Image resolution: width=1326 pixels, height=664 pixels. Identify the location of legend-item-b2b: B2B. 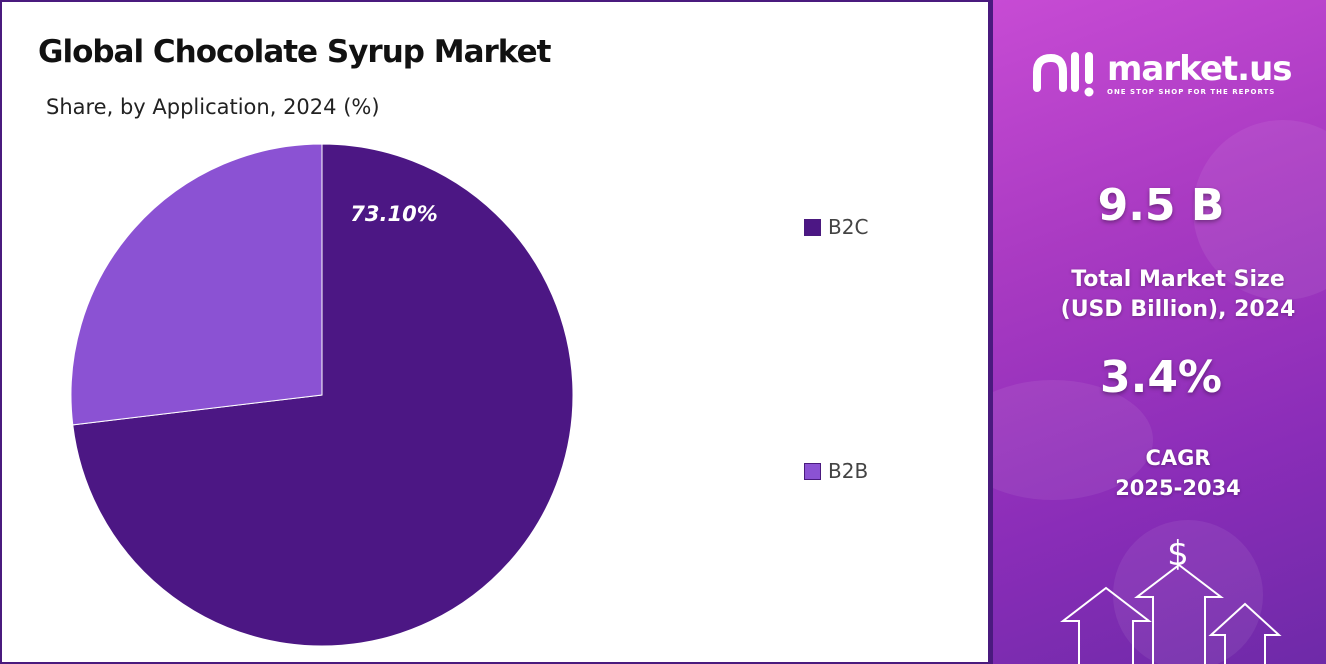
(836, 471).